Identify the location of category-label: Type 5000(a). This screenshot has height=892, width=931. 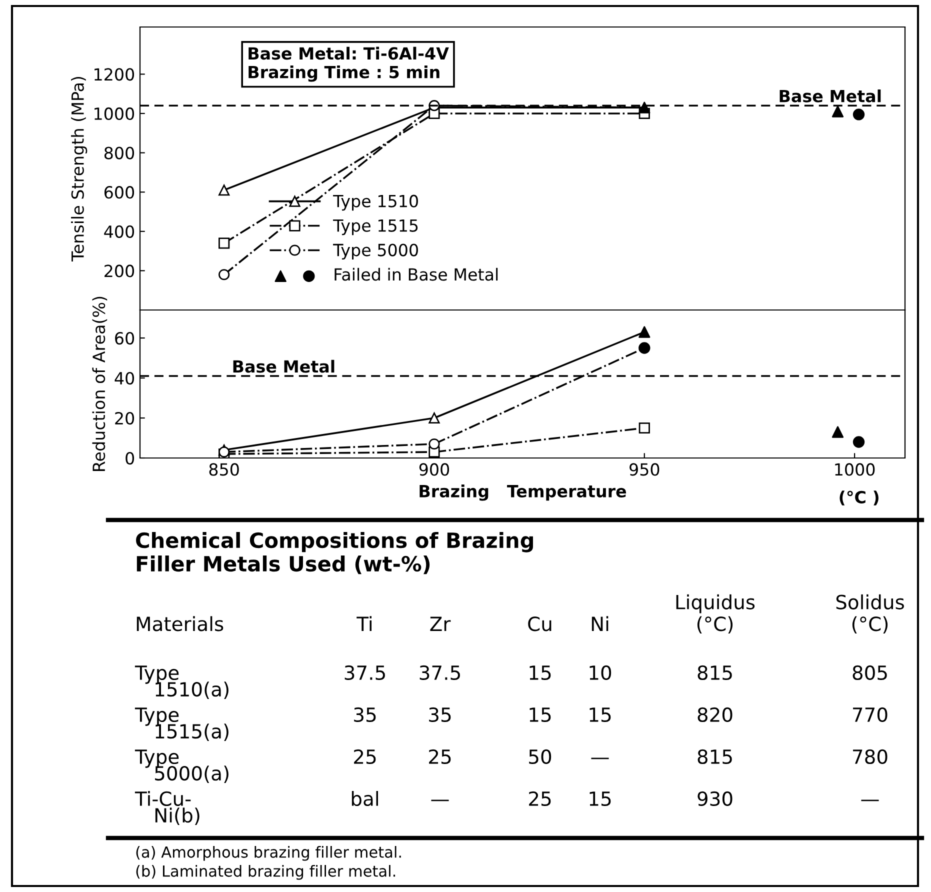
(181, 766).